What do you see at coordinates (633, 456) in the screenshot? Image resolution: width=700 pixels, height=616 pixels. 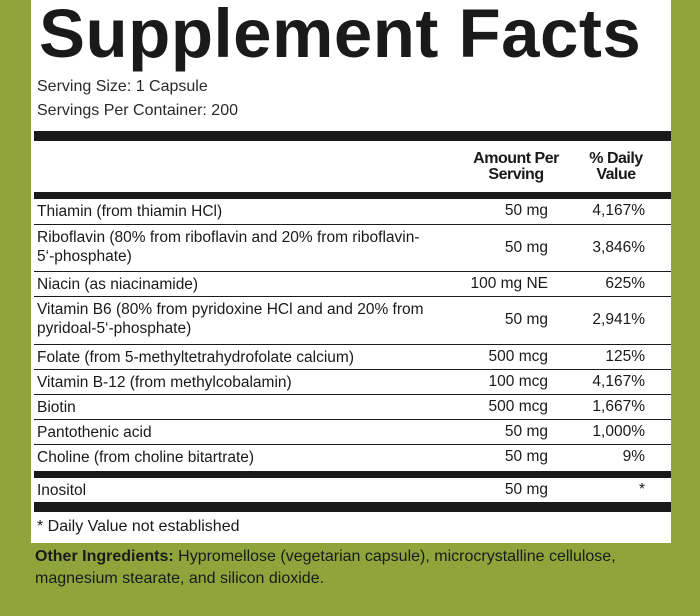 I see `nutrient-daily-value: 9%` at bounding box center [633, 456].